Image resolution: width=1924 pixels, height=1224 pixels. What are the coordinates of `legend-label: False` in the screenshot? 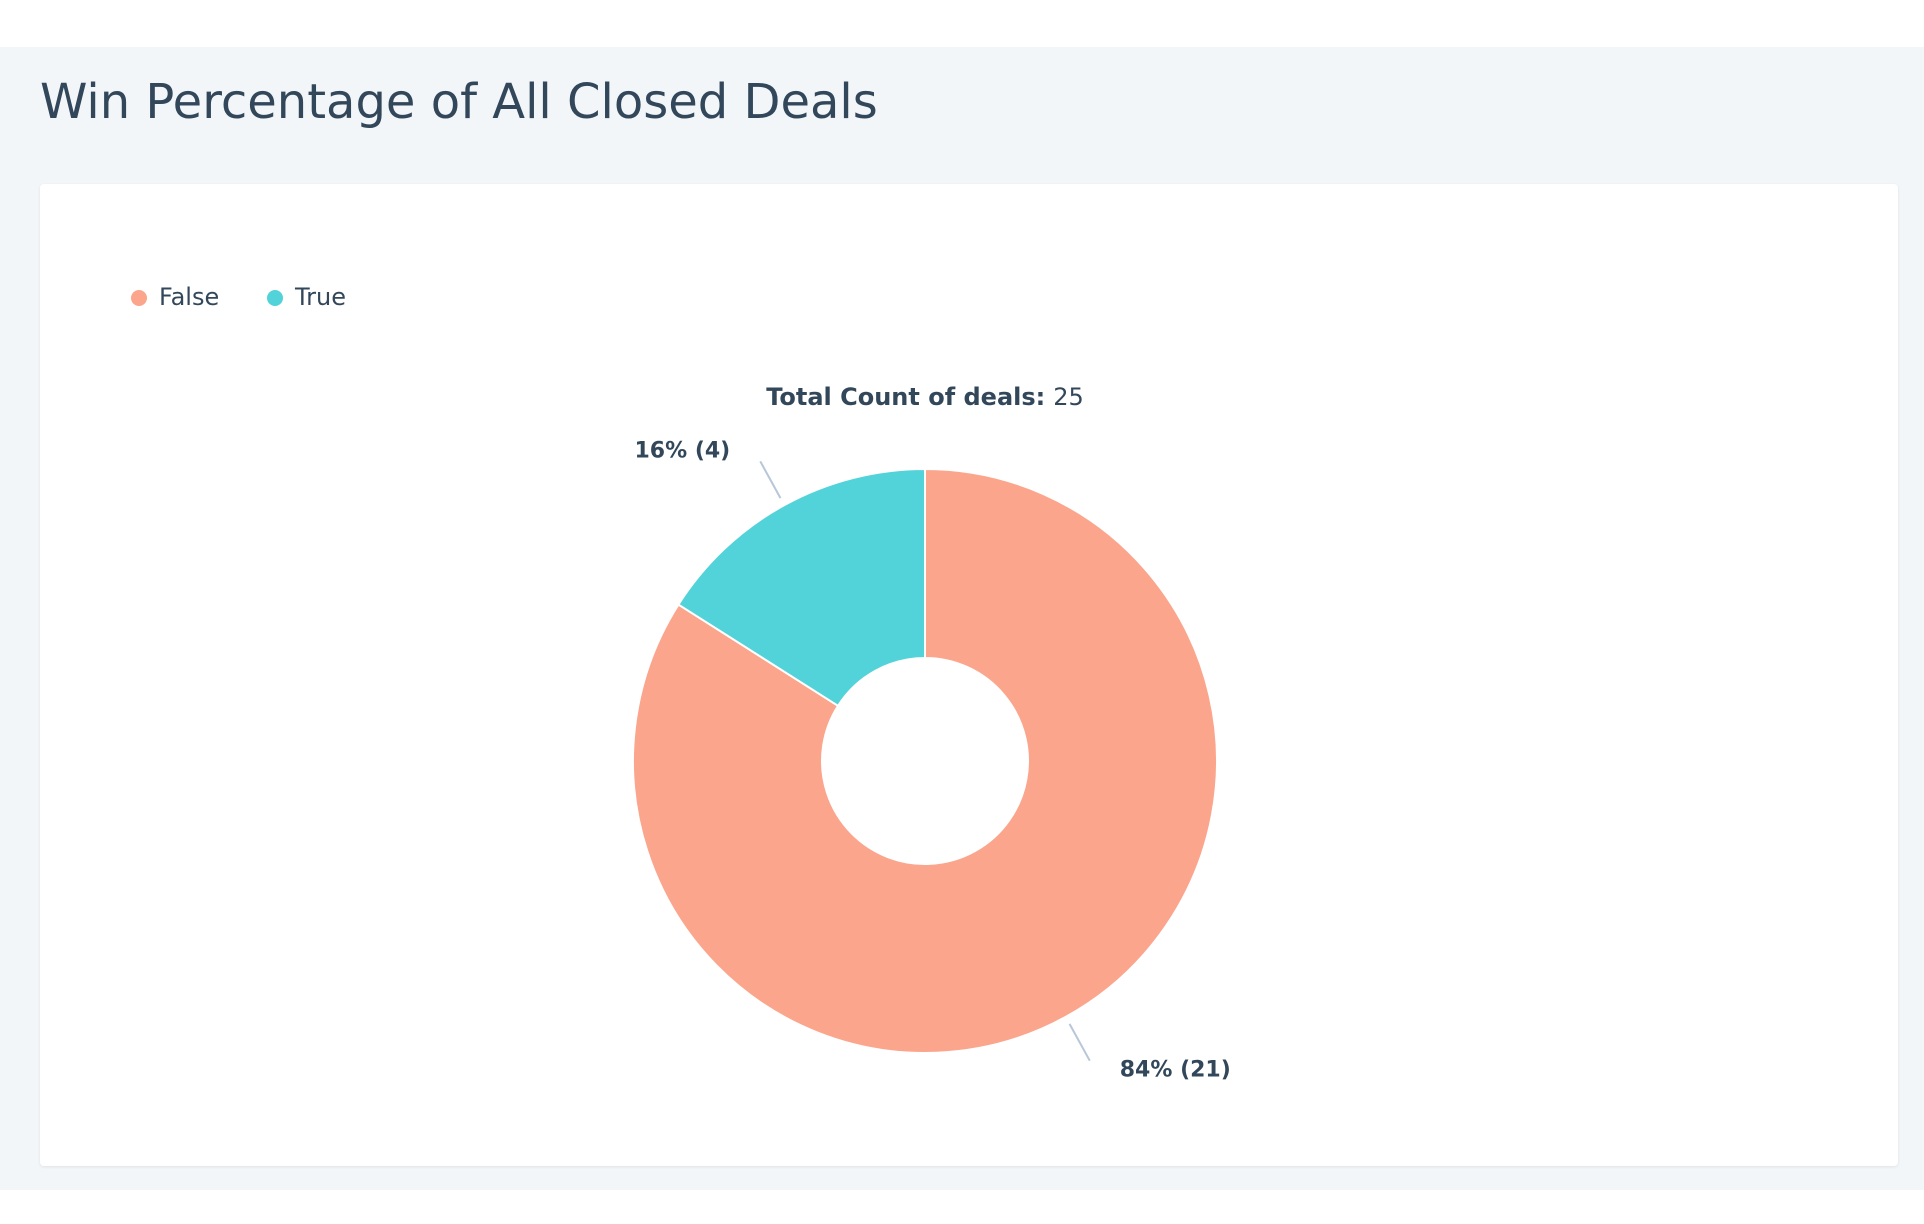 It's located at (189, 297).